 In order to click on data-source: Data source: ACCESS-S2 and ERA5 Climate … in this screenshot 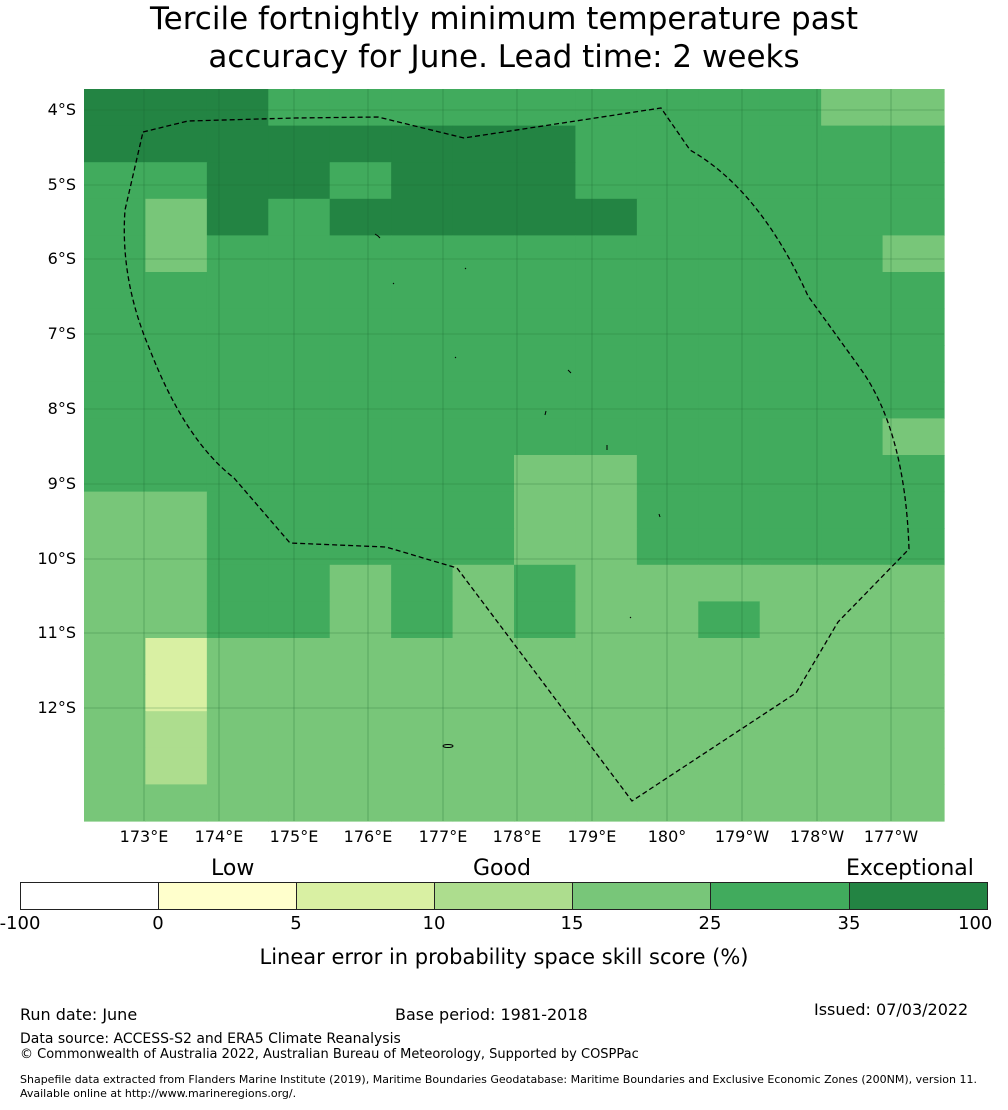, I will do `click(210, 1039)`.